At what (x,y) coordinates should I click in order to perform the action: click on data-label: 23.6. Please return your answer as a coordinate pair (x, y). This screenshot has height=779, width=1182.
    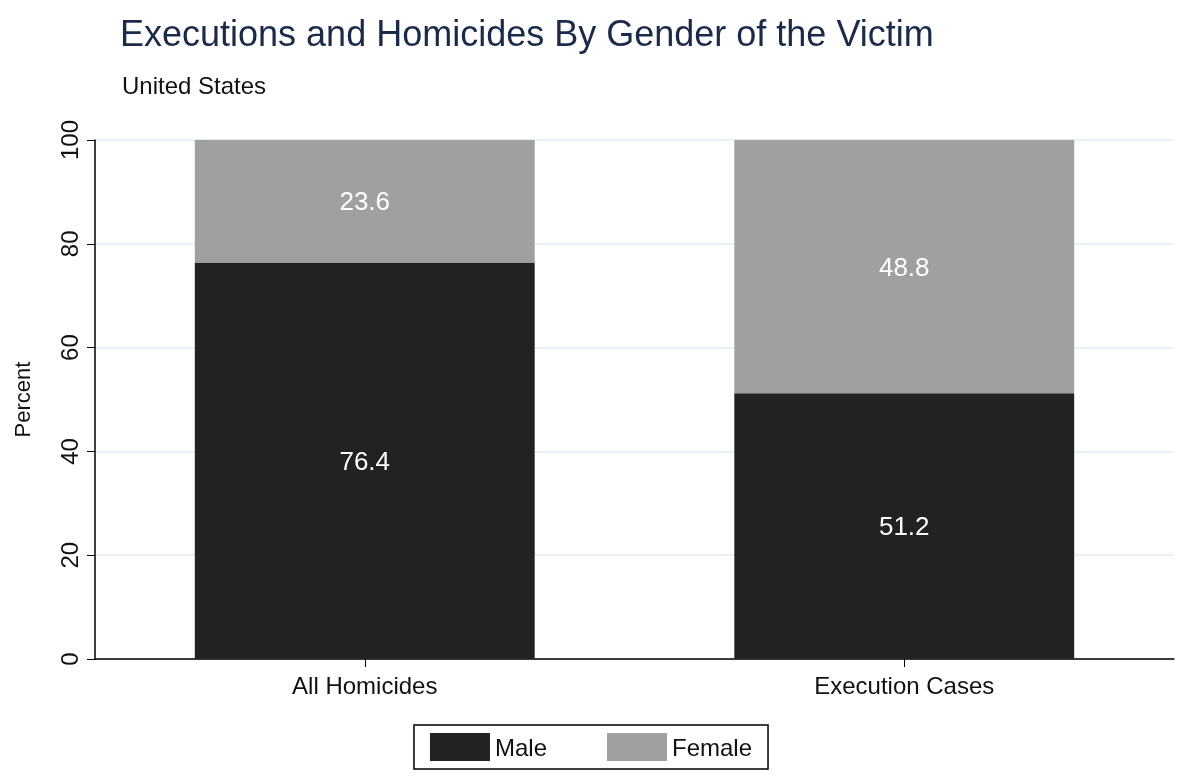
    Looking at the image, I should click on (365, 201).